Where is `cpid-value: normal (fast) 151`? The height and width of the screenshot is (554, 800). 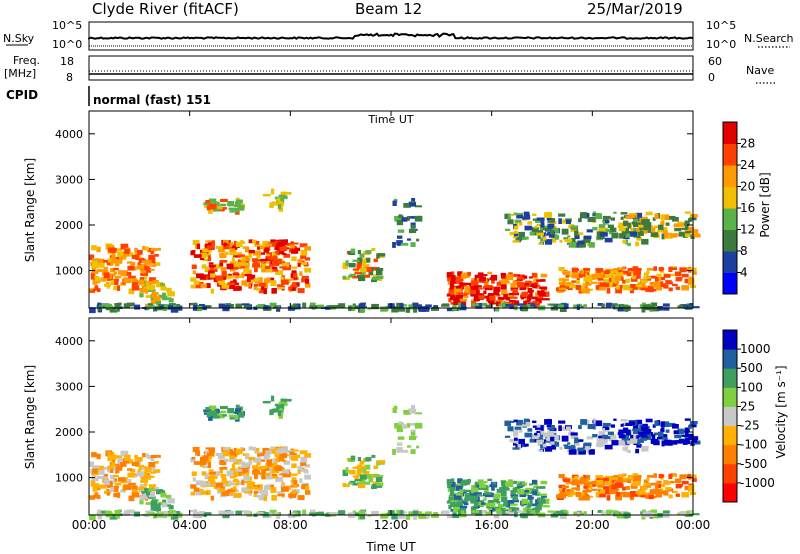
cpid-value: normal (fast) 151 is located at coordinates (152, 100).